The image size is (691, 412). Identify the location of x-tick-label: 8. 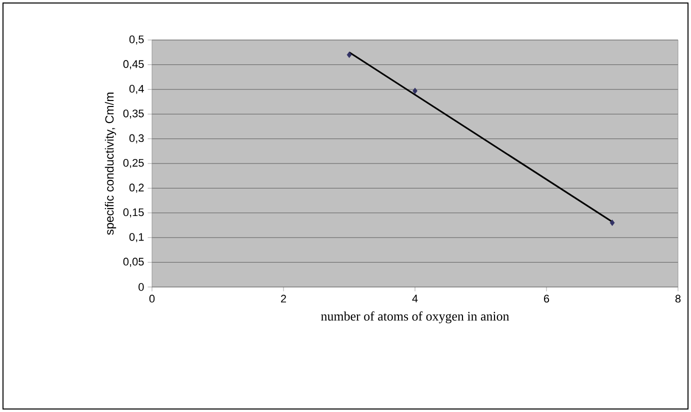
(678, 298).